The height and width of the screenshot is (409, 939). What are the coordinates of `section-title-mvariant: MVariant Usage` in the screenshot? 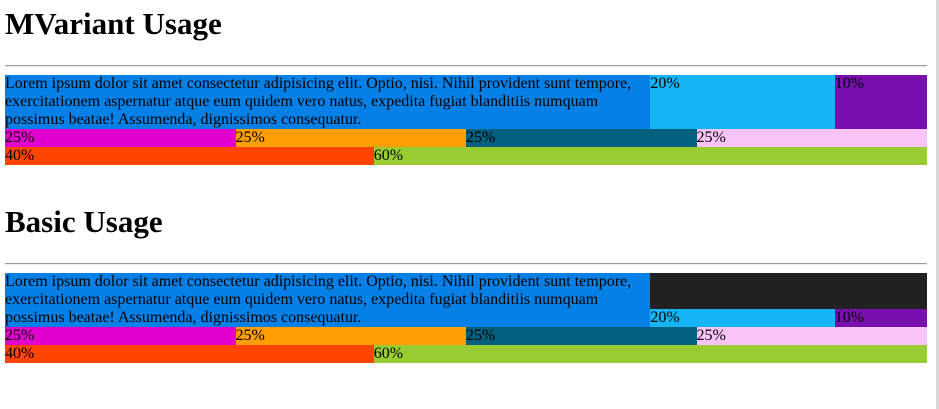 It's located at (113, 23).